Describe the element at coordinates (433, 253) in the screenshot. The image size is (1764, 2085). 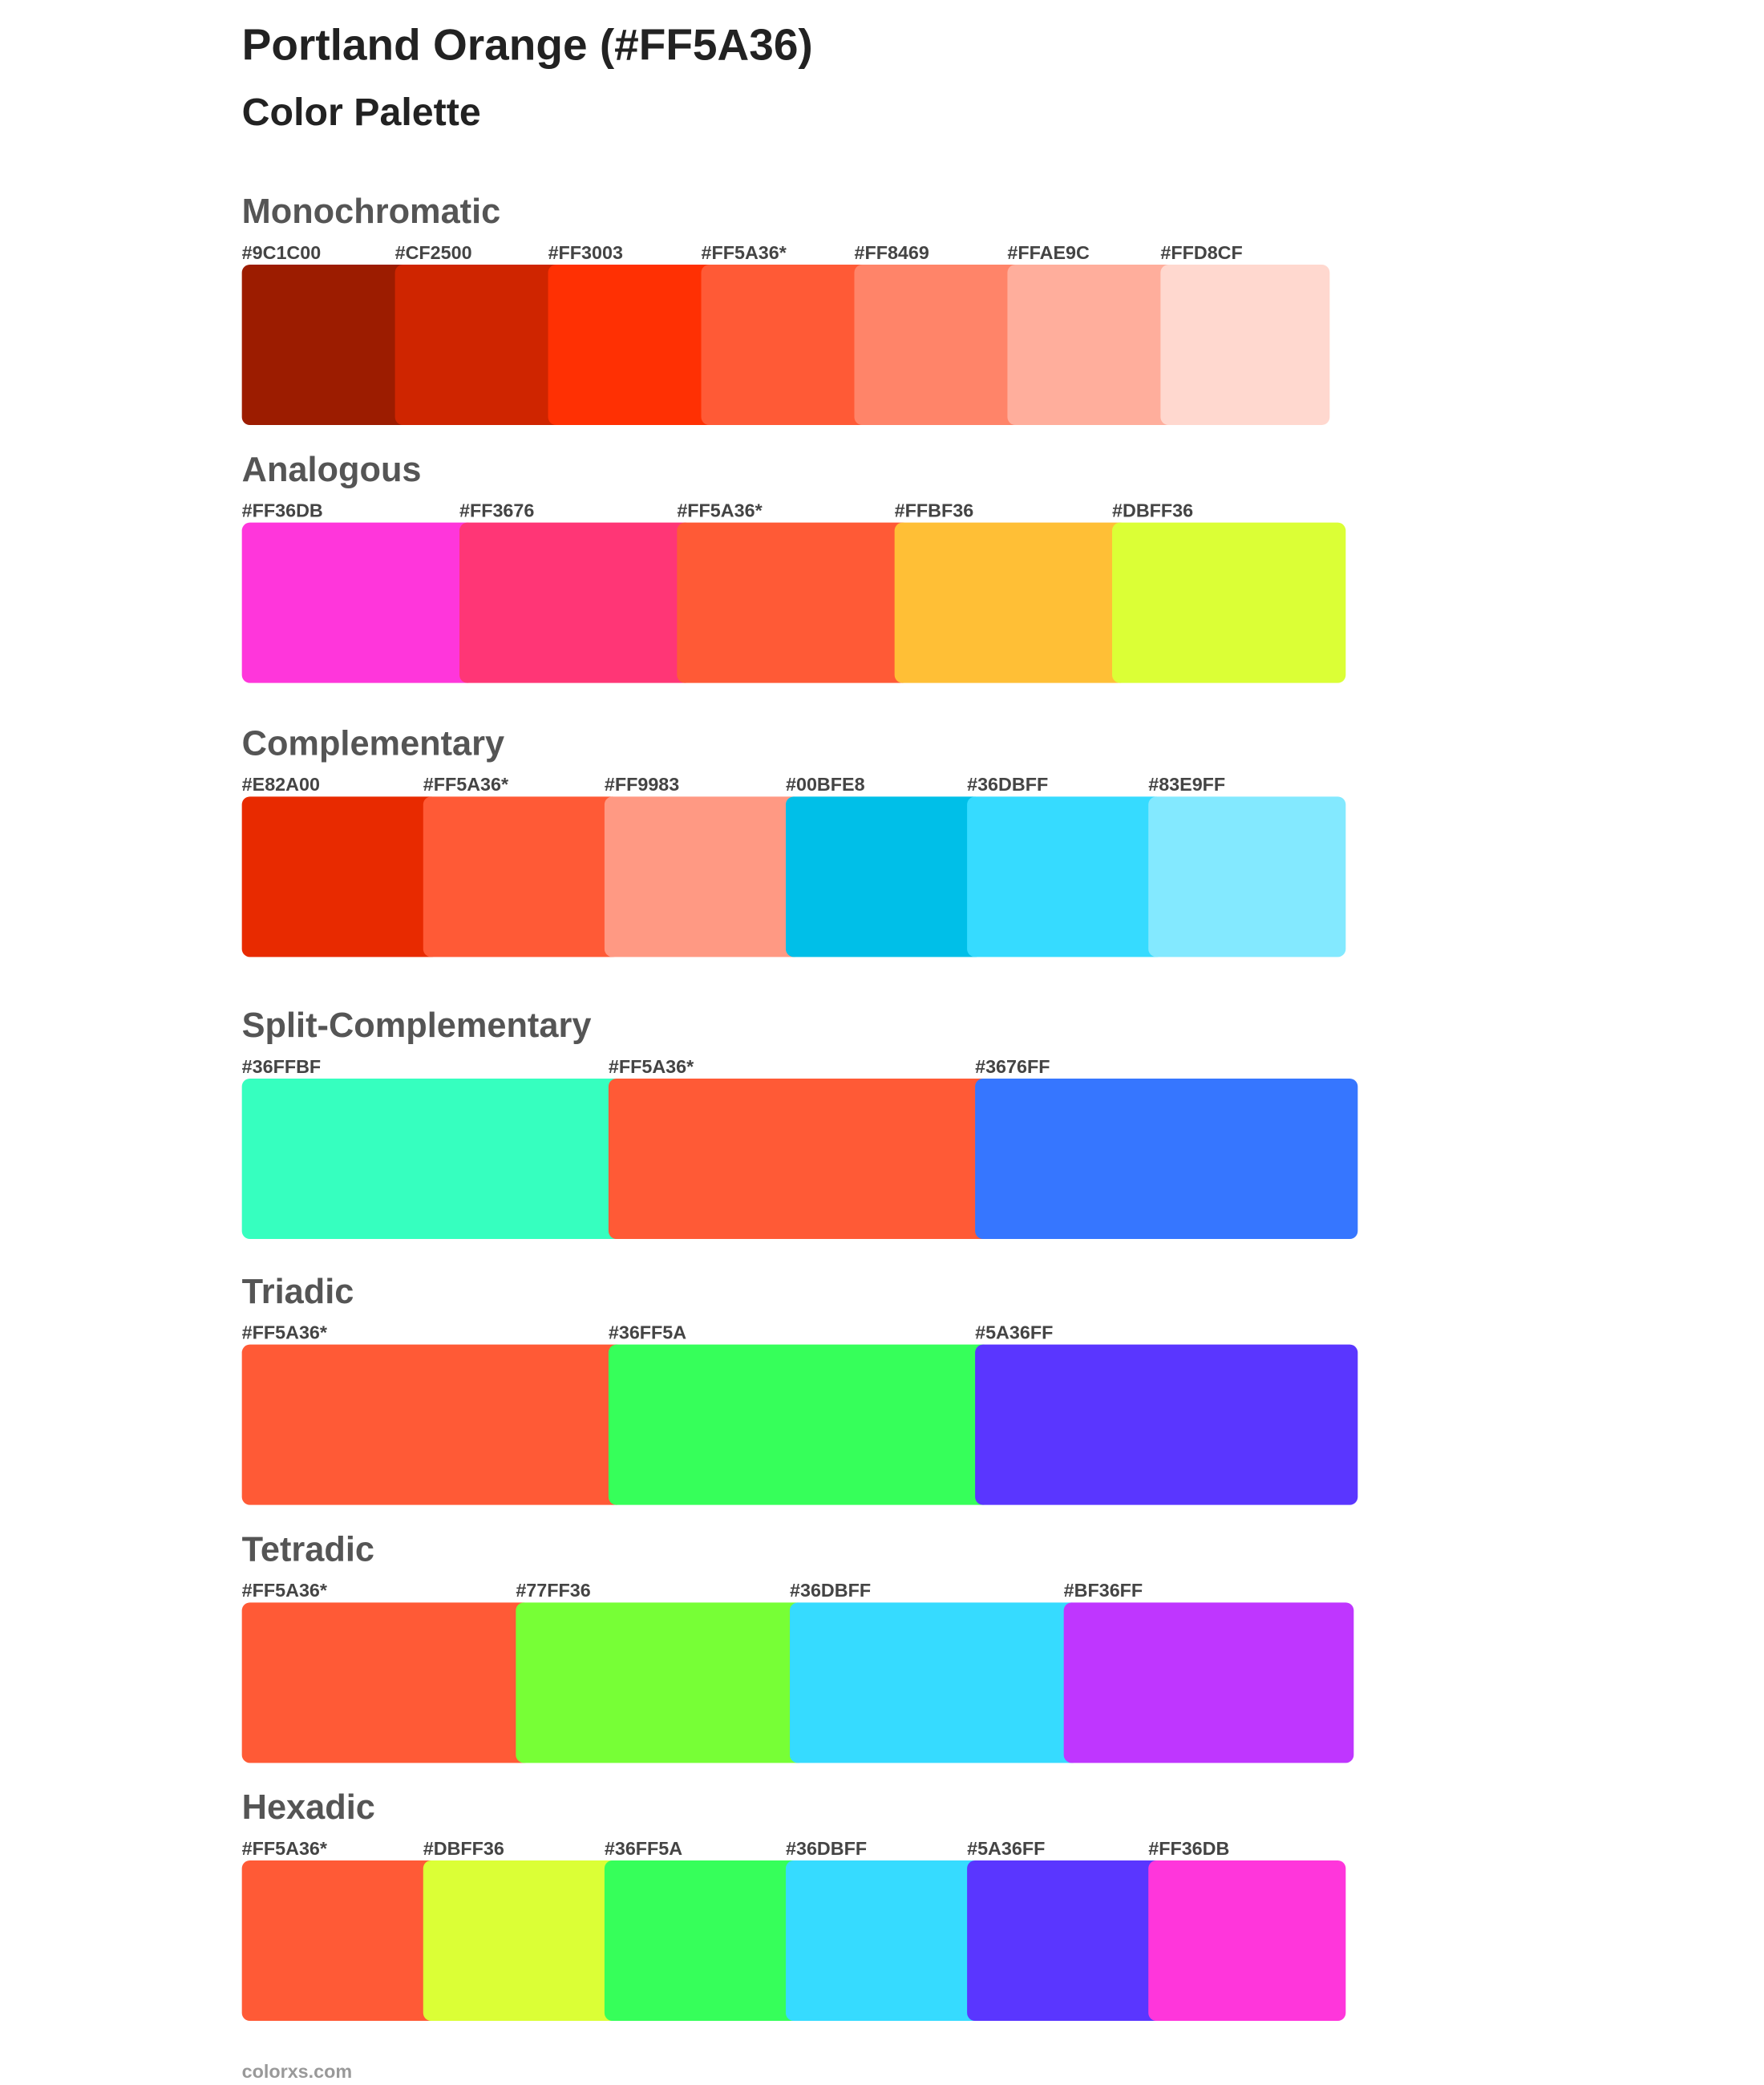
I see `swatch-label: #CF2500` at that location.